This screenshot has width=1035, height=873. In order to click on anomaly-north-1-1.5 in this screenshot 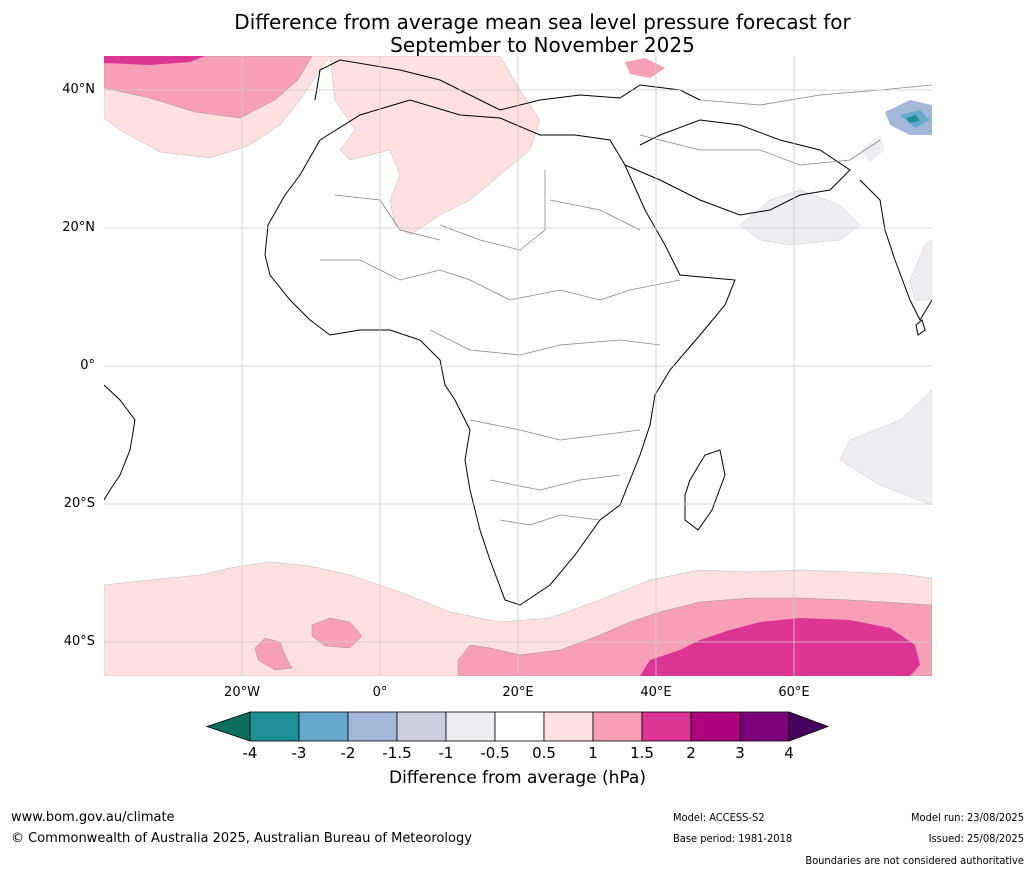, I will do `click(208, 87)`.